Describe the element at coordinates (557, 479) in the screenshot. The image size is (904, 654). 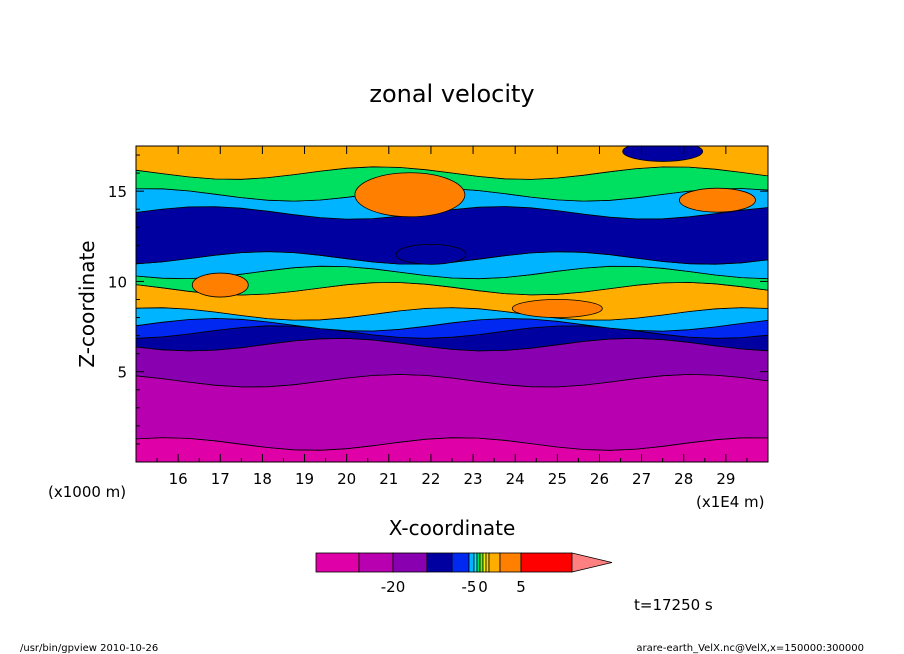
I see `x-tick-label: 25` at that location.